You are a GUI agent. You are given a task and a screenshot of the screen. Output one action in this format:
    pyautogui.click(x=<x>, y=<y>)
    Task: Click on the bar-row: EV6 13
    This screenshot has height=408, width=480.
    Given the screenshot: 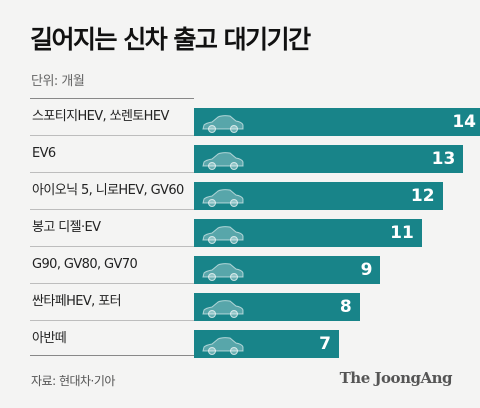 What is the action you would take?
    pyautogui.click(x=247, y=154)
    